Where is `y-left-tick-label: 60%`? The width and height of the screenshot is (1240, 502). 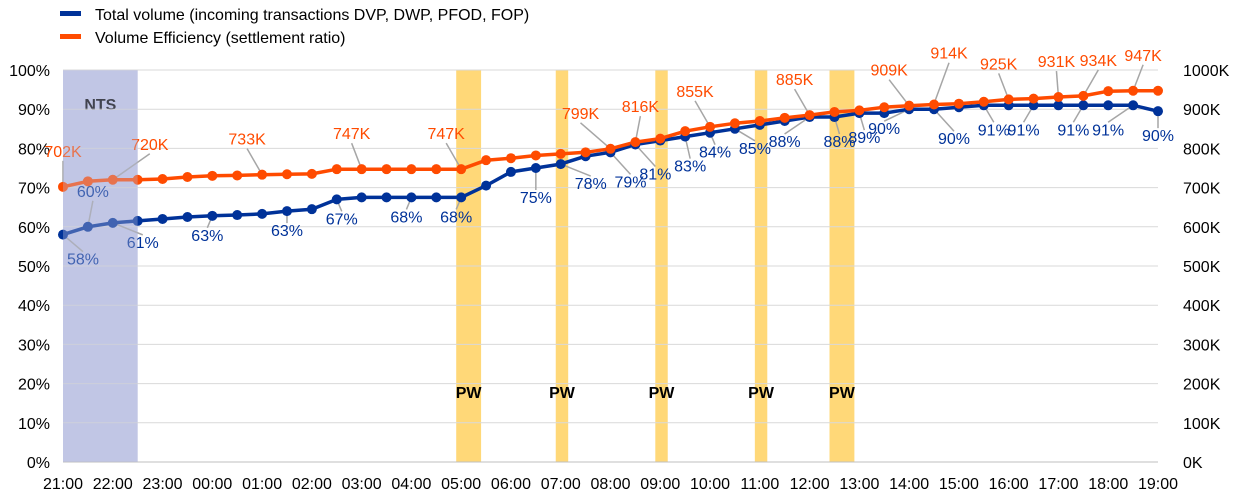 y-left-tick-label: 60% is located at coordinates (34, 228).